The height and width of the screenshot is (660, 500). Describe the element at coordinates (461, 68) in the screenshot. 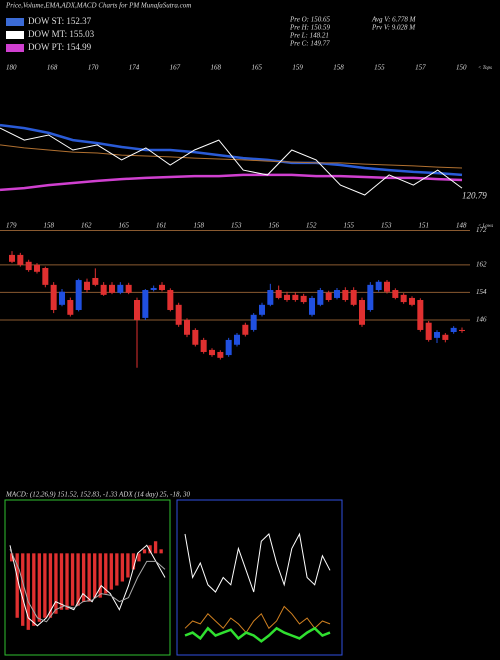

I see `price-label: 150` at that location.